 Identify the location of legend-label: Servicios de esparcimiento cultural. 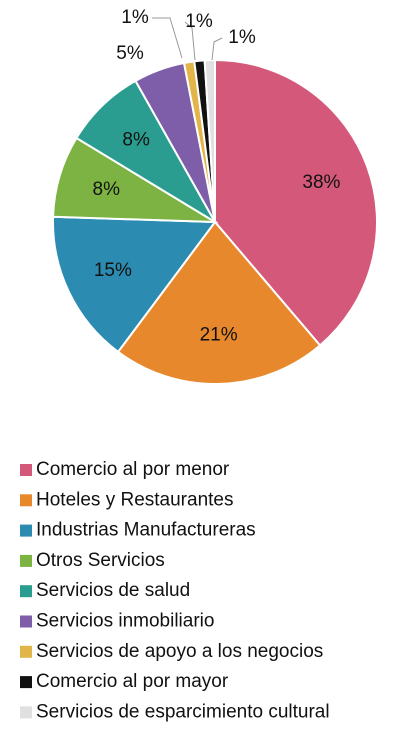
(183, 711).